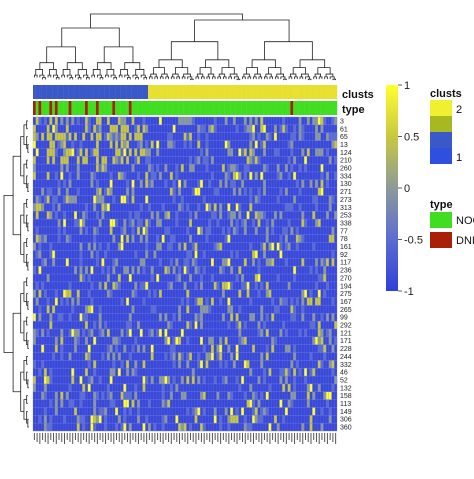  What do you see at coordinates (166, 20) in the screenshot?
I see `dendro-root` at bounding box center [166, 20].